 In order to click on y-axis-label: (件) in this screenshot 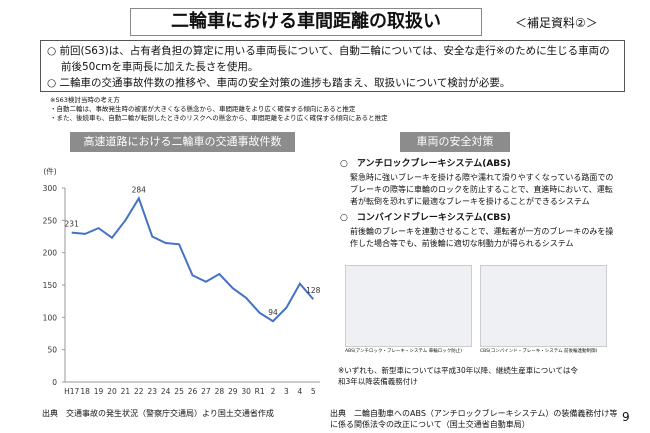, I will do `click(49, 171)`.